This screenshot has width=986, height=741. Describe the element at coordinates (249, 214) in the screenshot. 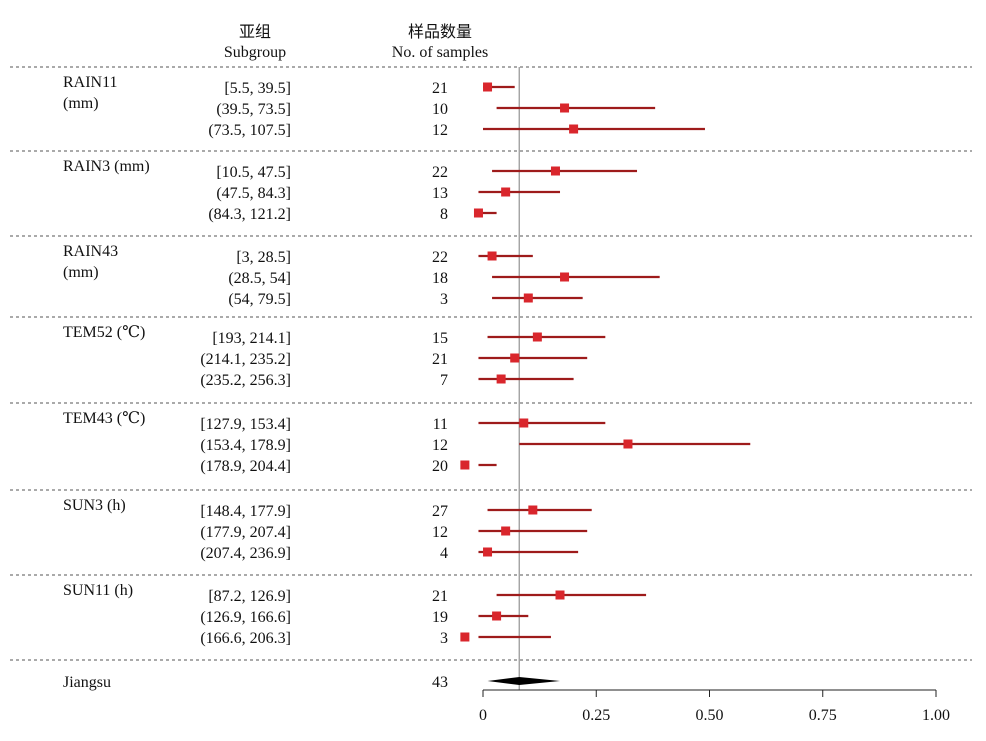

I see `interval-label: (84.3, 121.2]` at that location.